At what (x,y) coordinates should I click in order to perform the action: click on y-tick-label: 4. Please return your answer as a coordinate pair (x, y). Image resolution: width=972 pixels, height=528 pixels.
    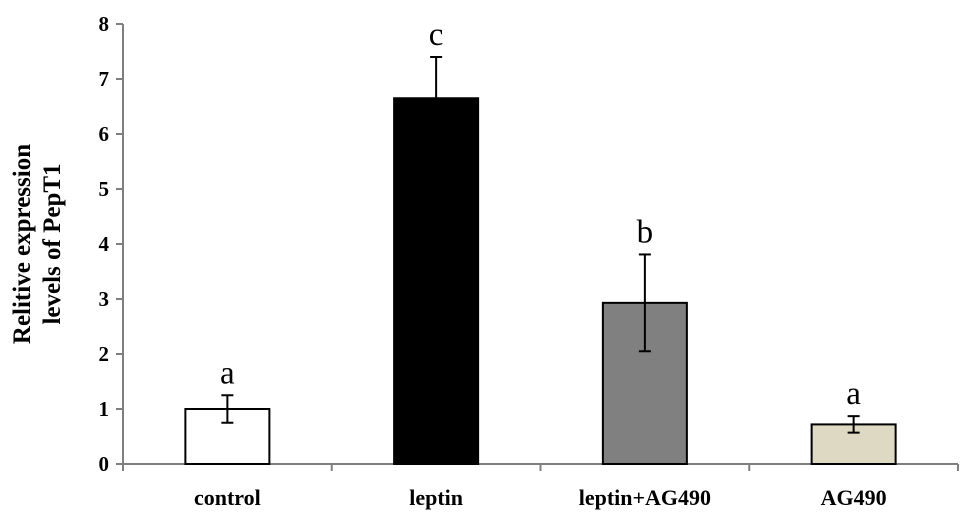
    Looking at the image, I should click on (104, 244).